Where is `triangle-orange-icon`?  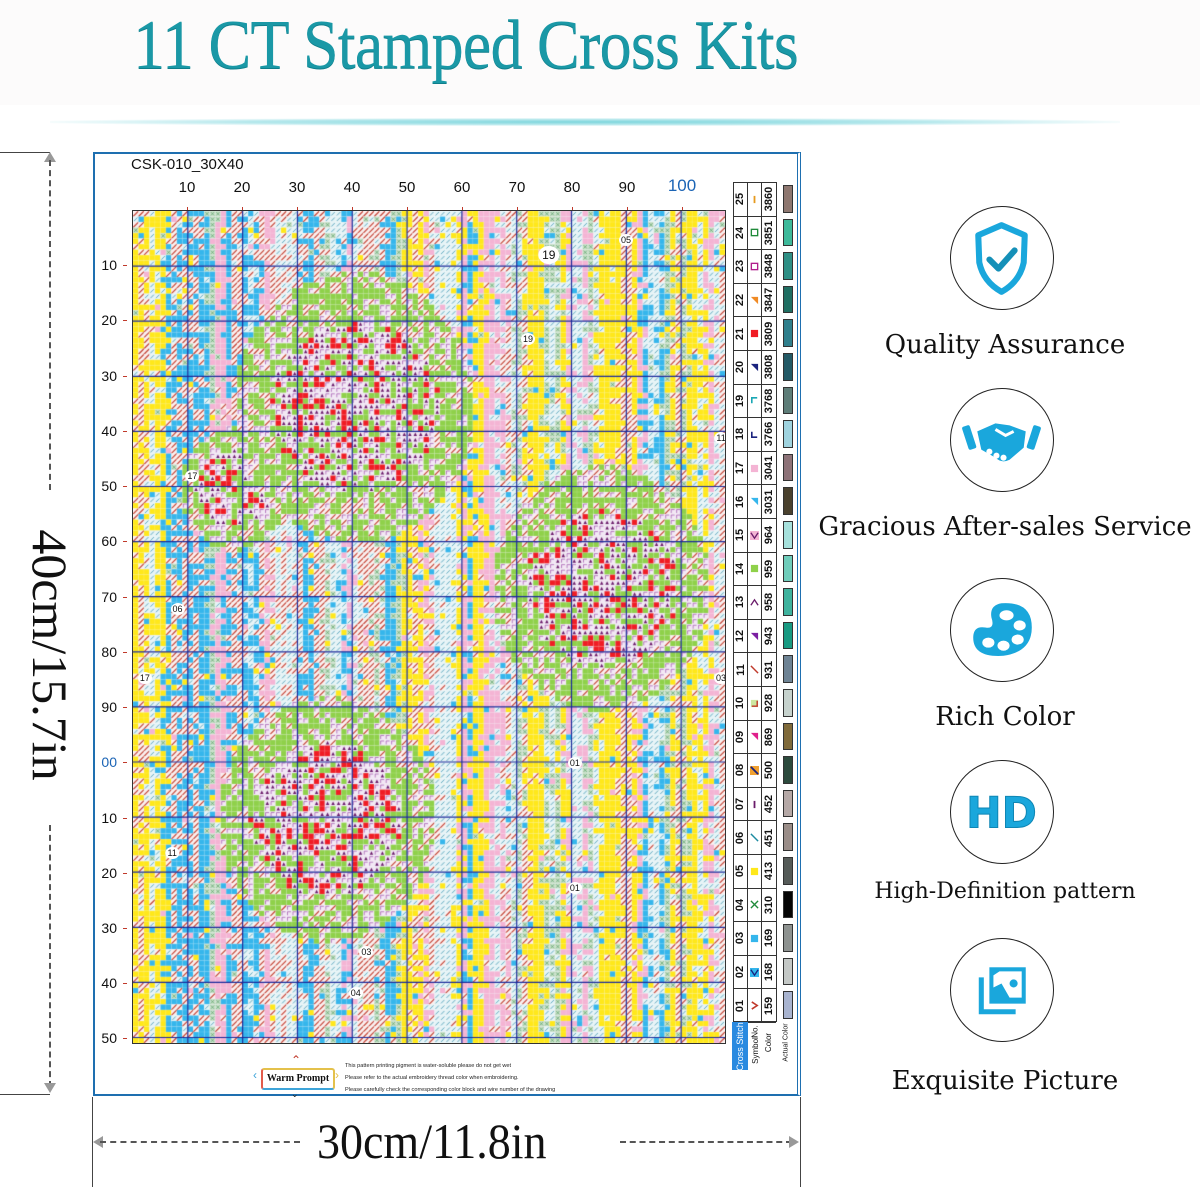
triangle-orange-icon is located at coordinates (754, 300).